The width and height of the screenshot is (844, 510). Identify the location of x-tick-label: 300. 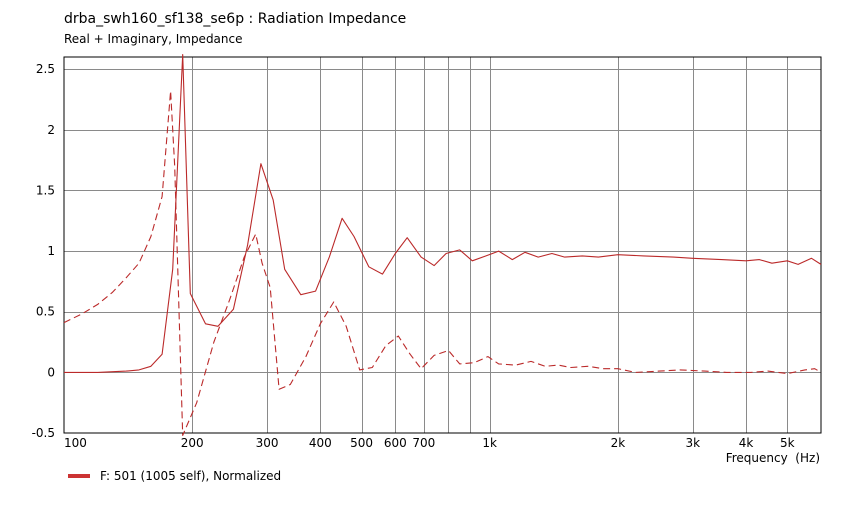
(267, 443).